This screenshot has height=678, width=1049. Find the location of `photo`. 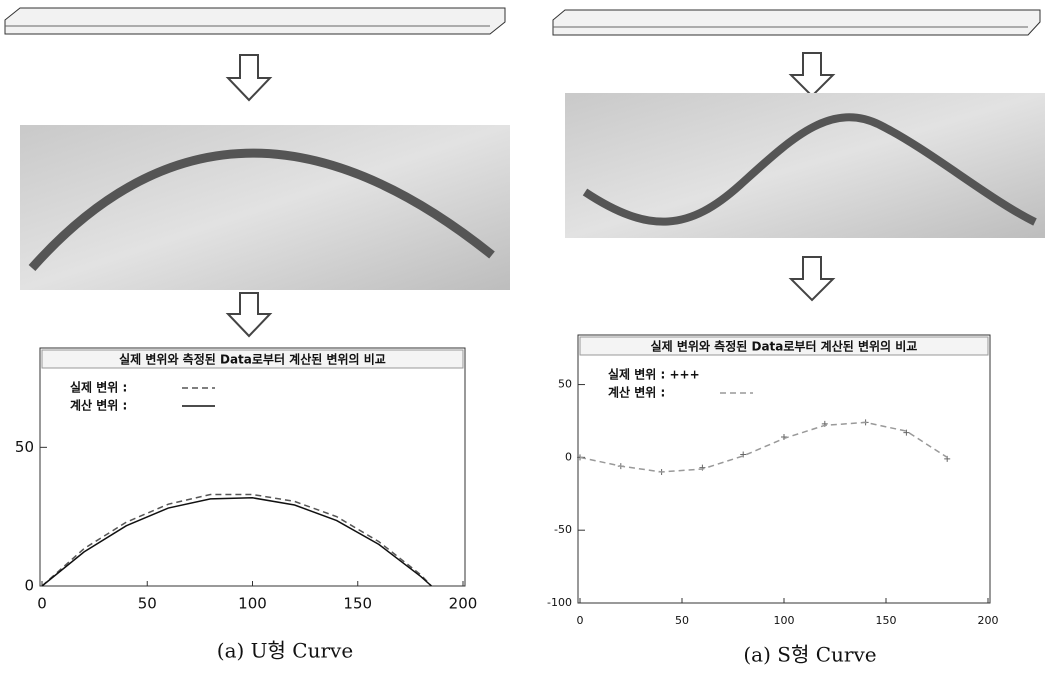

photo is located at coordinates (805, 165).